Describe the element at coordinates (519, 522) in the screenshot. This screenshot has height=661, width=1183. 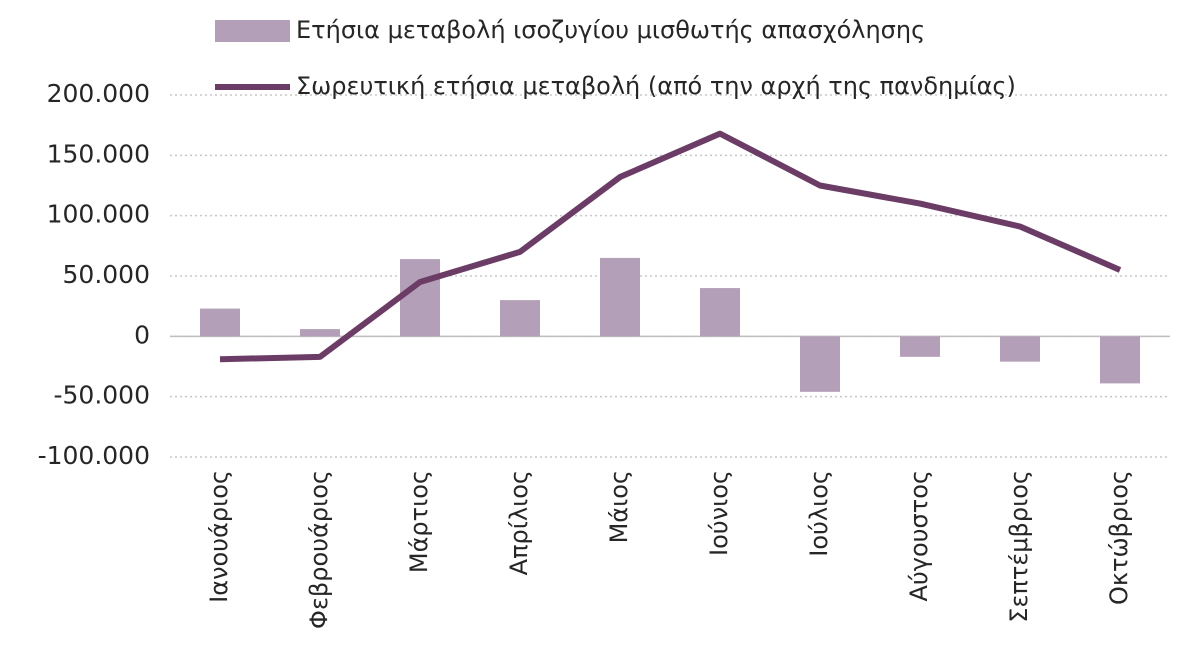
I see `x-tick-label: Απρίλιος` at that location.